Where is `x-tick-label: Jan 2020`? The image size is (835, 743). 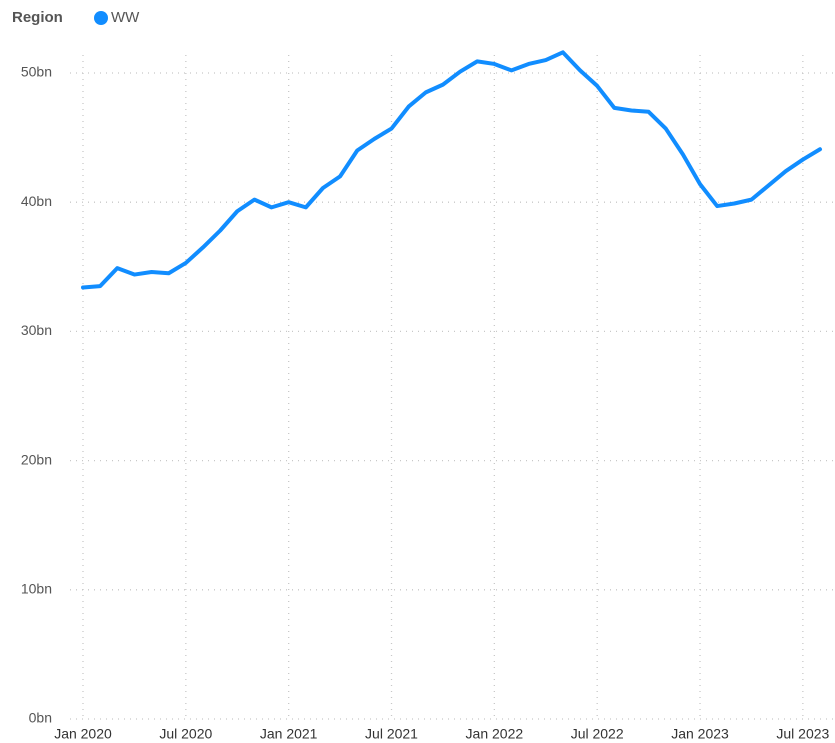
x-tick-label: Jan 2020 is located at coordinates (83, 734).